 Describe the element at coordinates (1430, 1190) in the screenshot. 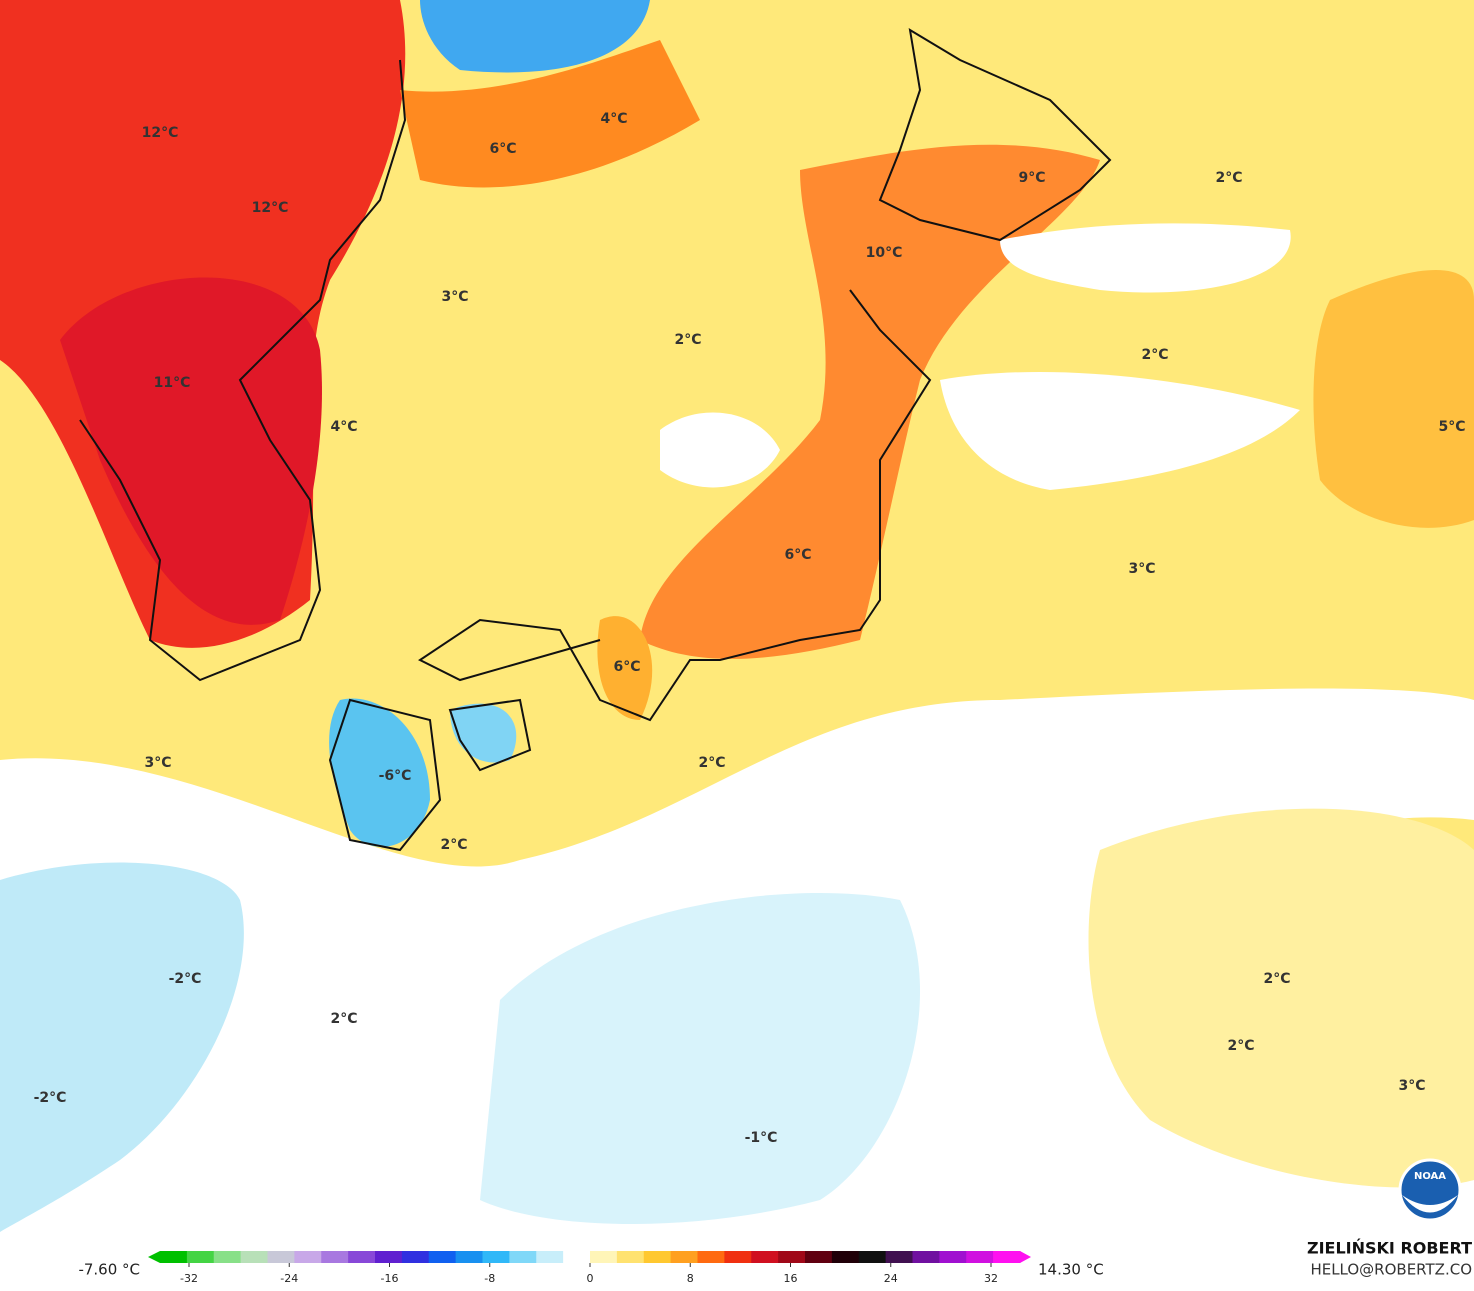

I see `noaa-logo: NOAA` at that location.